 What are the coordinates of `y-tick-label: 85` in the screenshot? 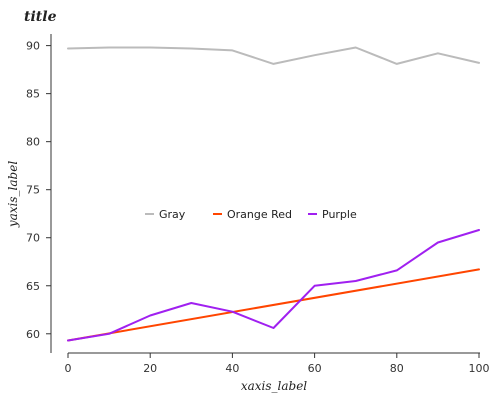 It's located at (33, 94).